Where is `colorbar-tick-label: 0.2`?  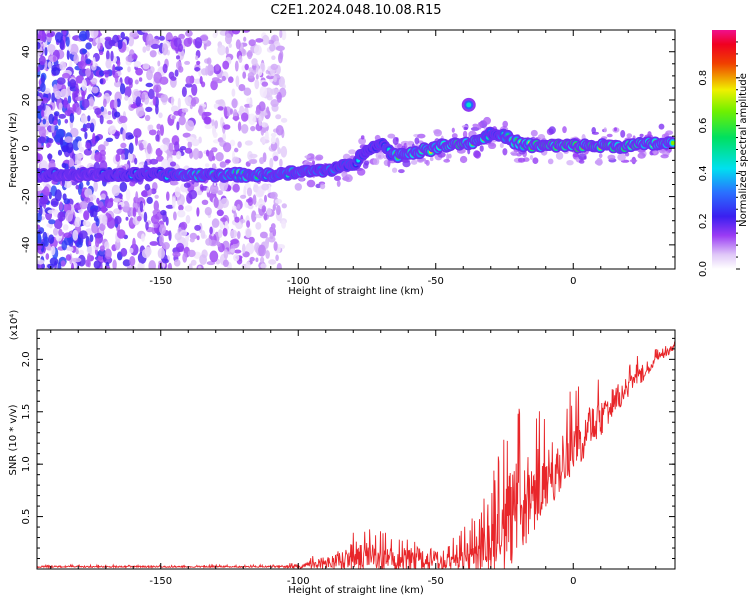 colorbar-tick-label: 0.2 is located at coordinates (703, 221).